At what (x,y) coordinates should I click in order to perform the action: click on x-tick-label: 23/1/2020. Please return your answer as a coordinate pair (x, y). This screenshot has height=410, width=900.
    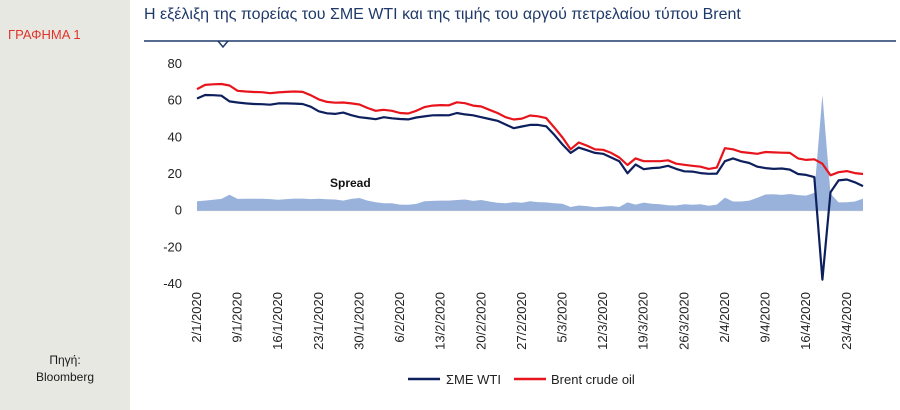
    Looking at the image, I should click on (318, 321).